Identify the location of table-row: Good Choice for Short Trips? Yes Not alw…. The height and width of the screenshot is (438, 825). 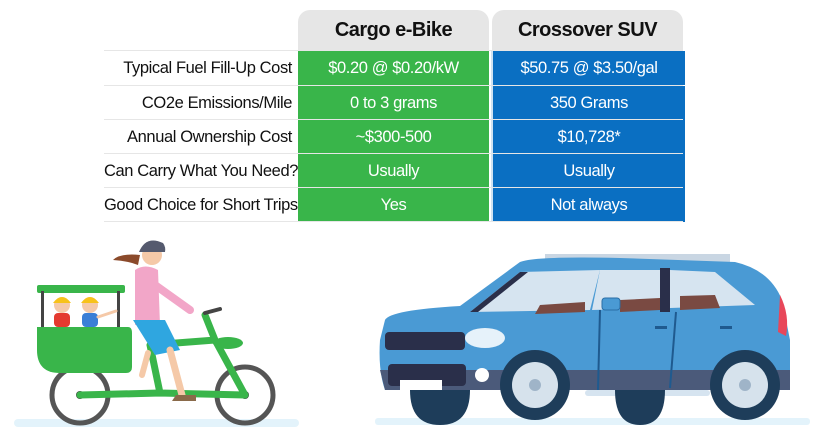
(394, 204).